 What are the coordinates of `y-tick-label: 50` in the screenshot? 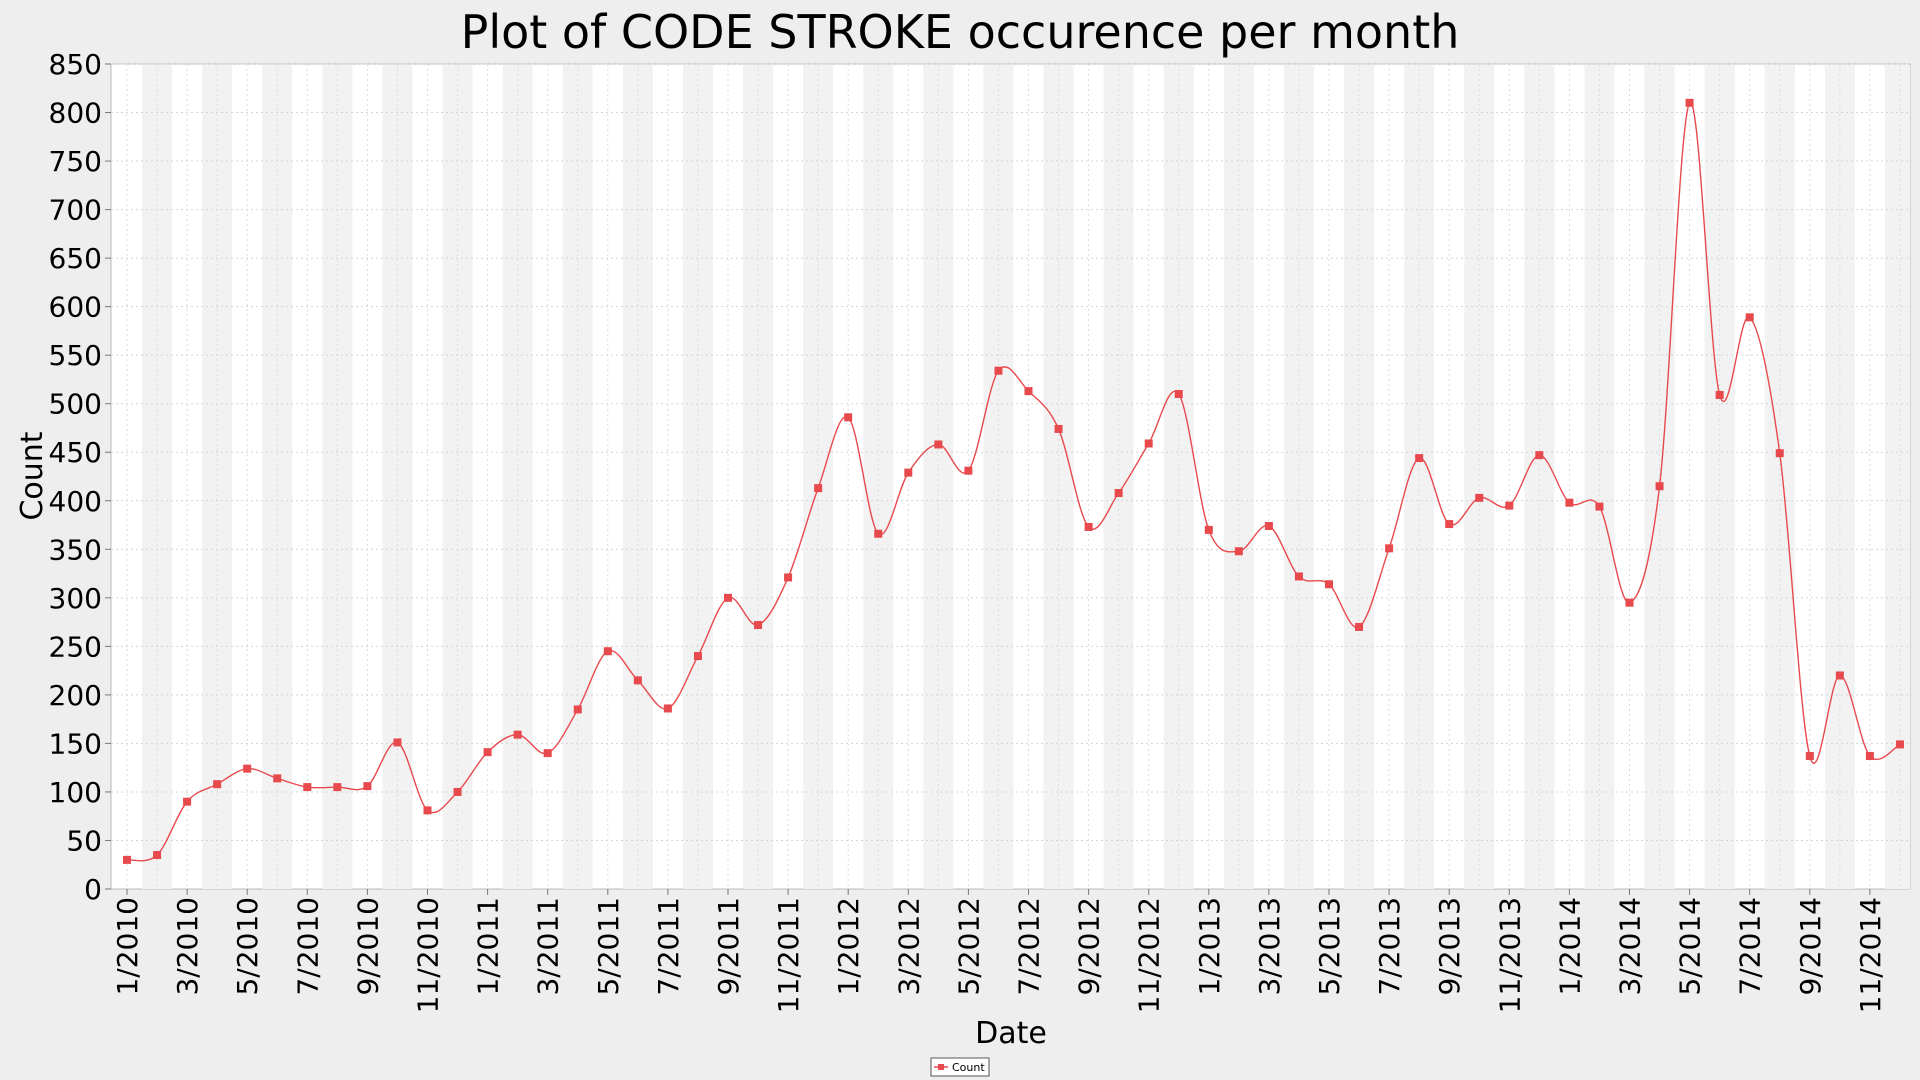 It's located at (84, 840).